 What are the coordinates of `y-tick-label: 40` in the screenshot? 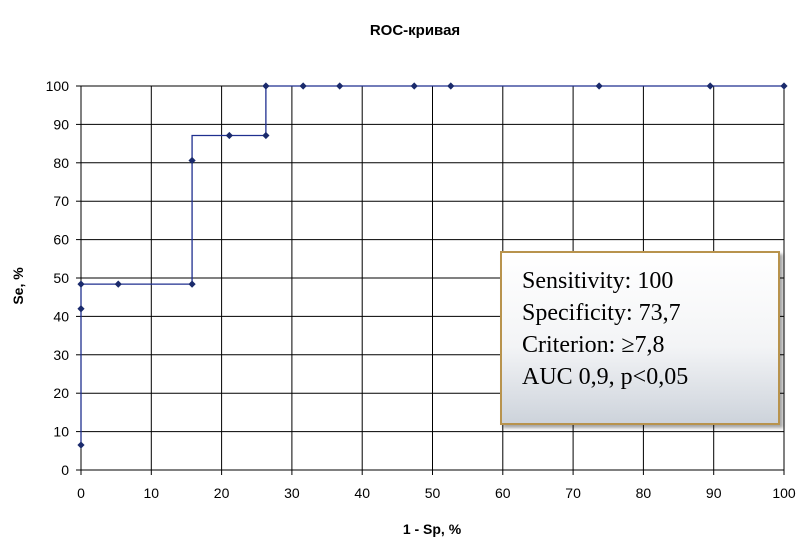 It's located at (61, 316).